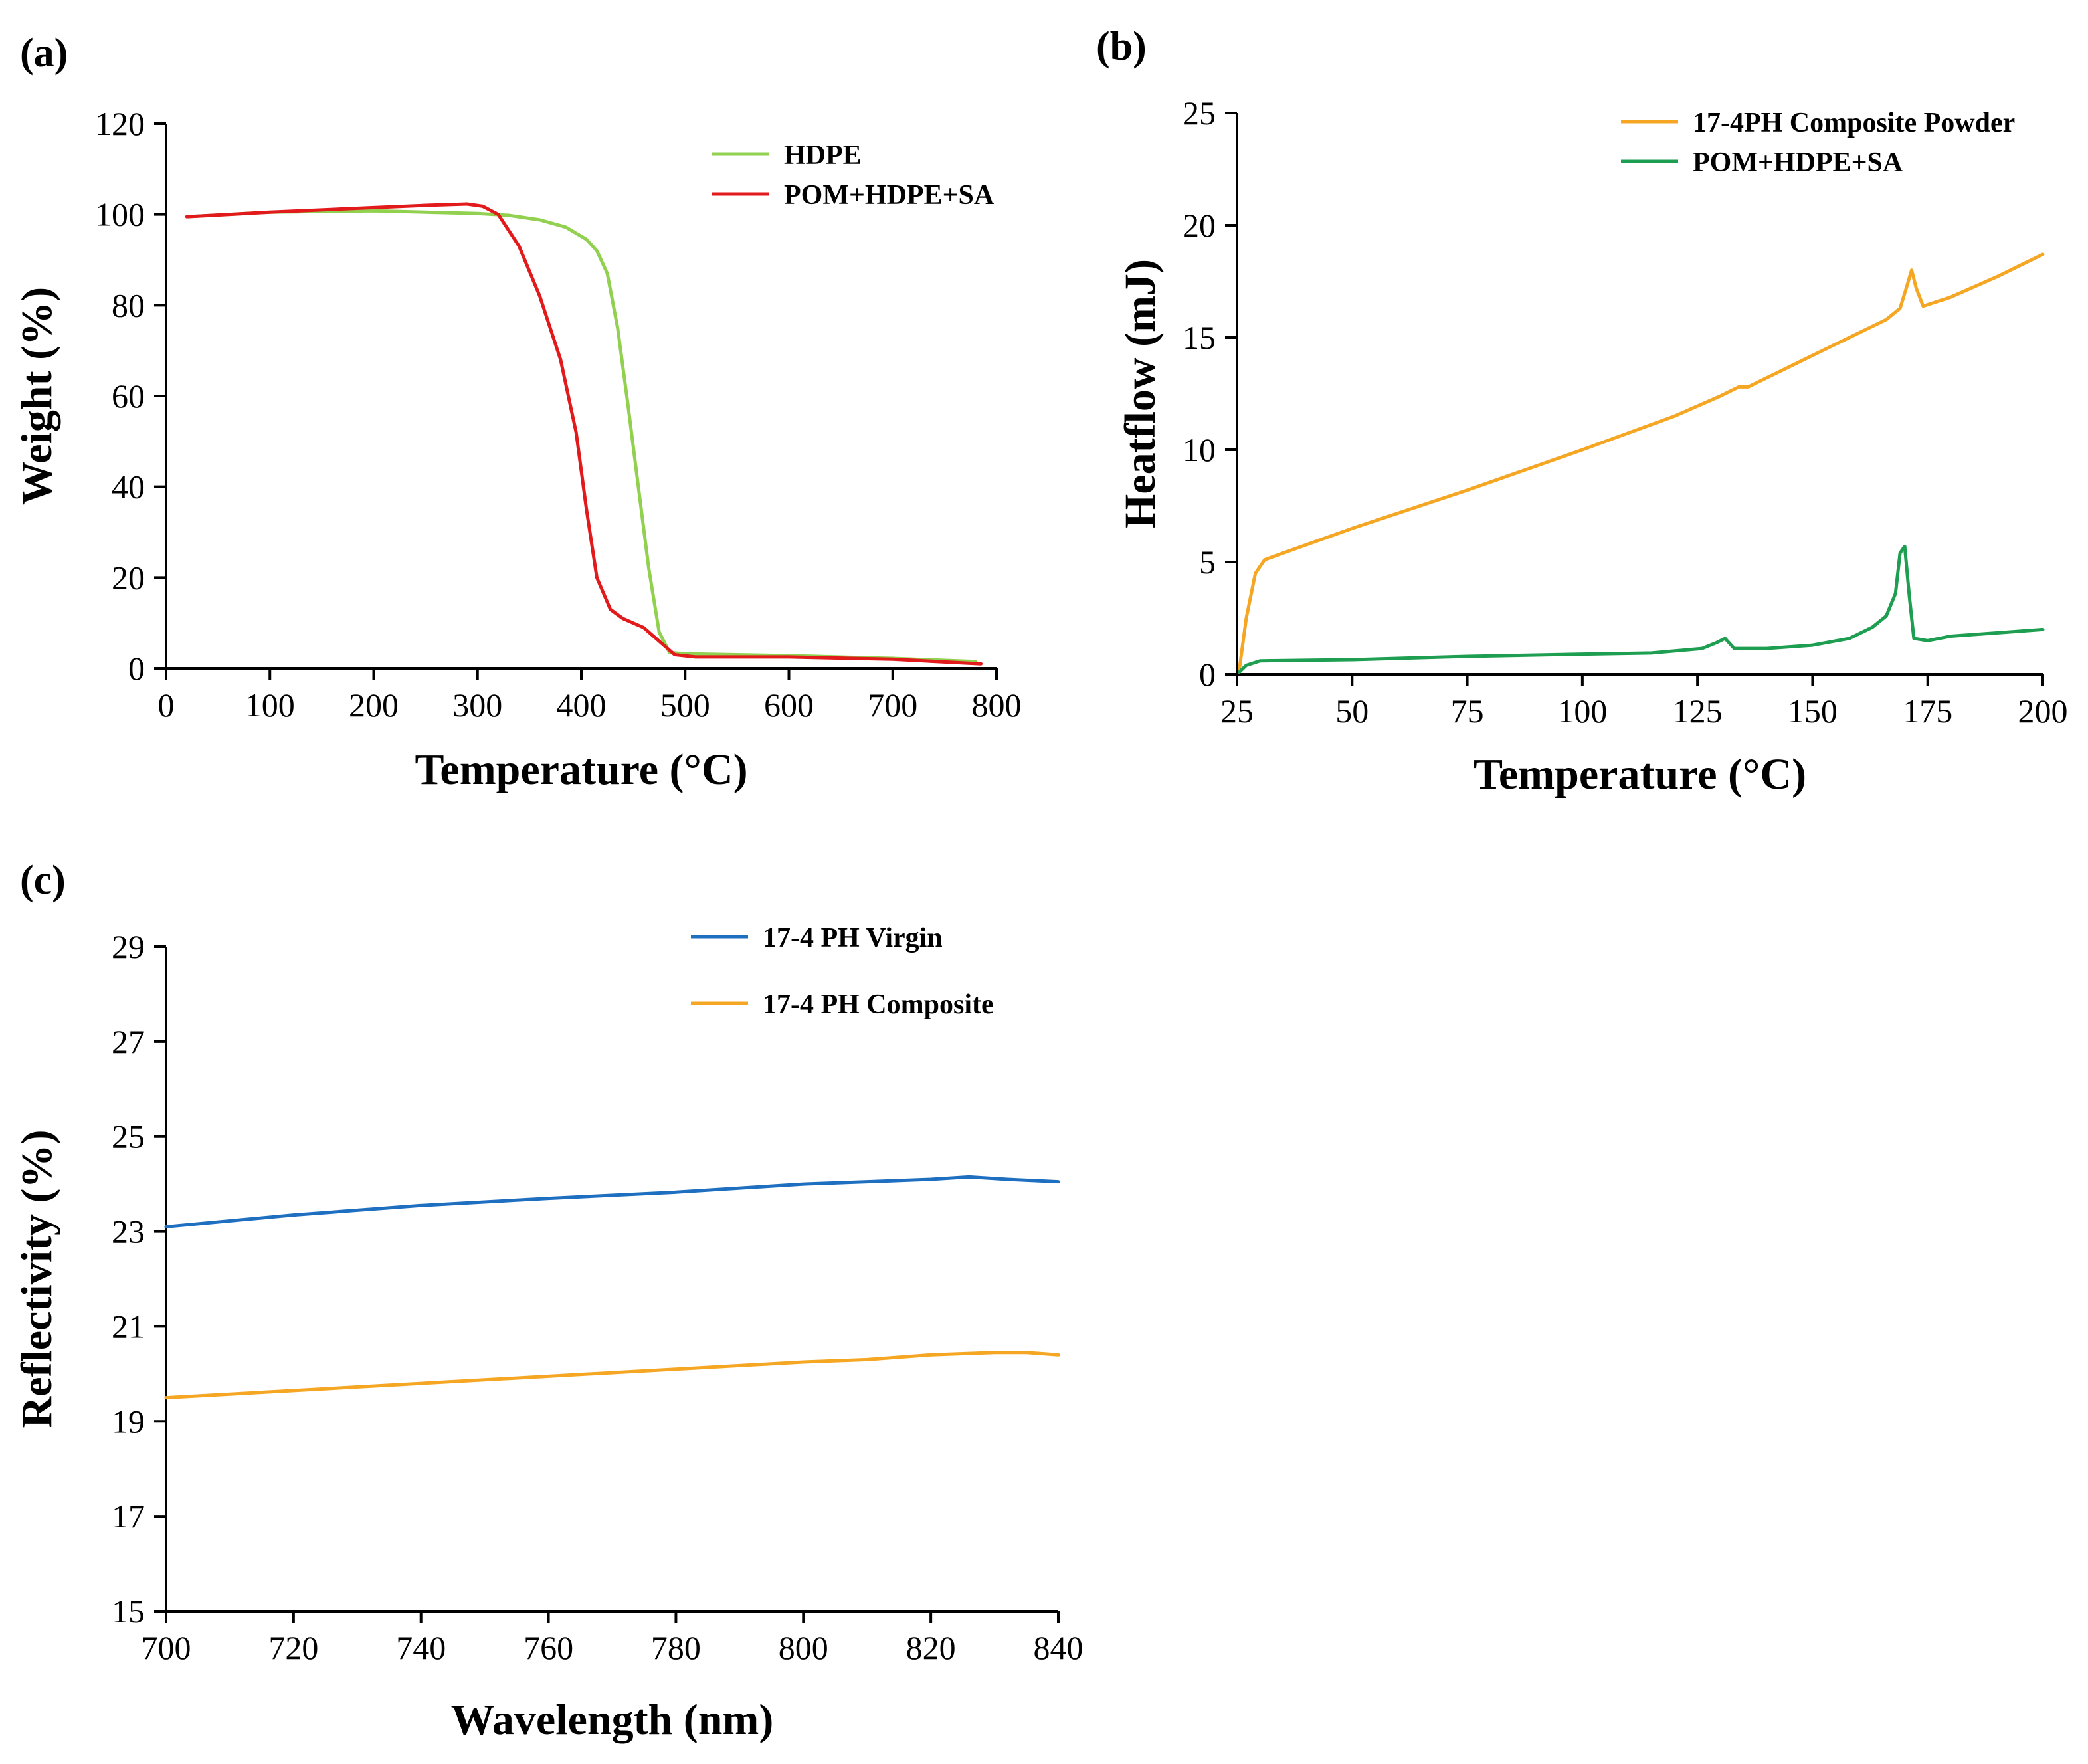 The image size is (2088, 1764). Describe the element at coordinates (44, 53) in the screenshot. I see `panel-label: (a)` at that location.